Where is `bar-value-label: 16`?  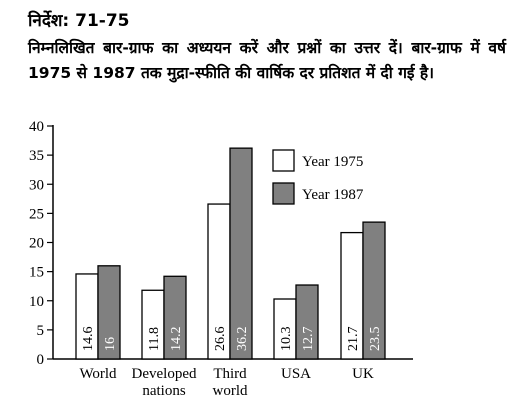 bar-value-label: 16 is located at coordinates (110, 344).